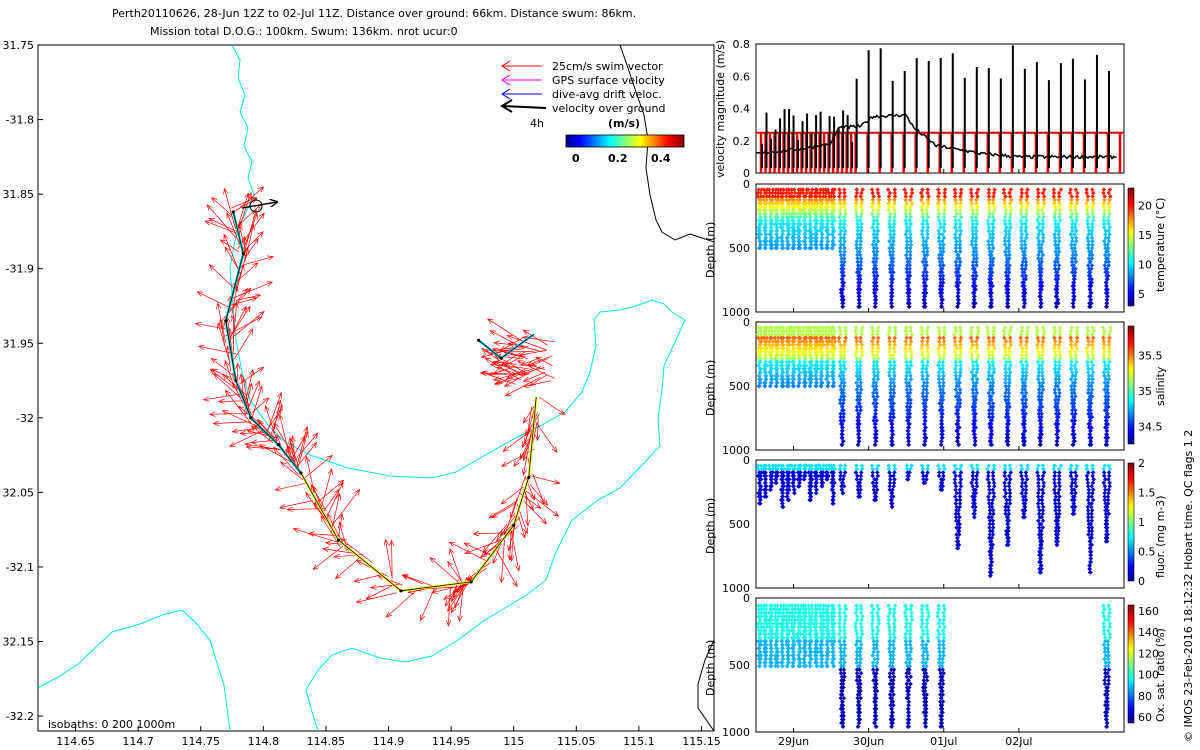  Describe the element at coordinates (436, 586) in the screenshot. I see `track-segment` at that location.